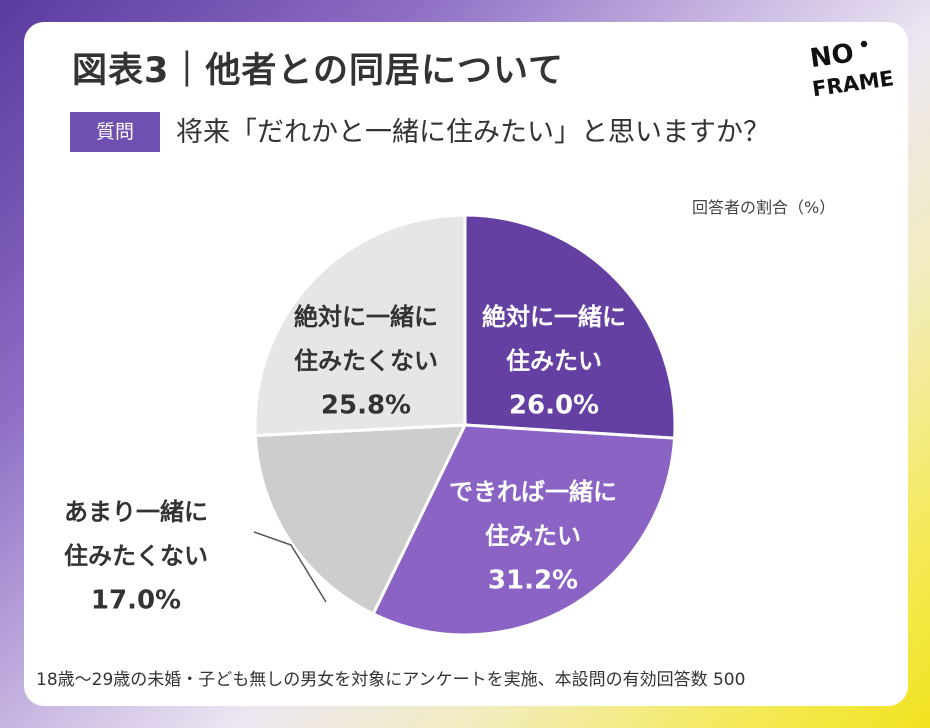 Image resolution: width=930 pixels, height=728 pixels. What do you see at coordinates (136, 512) in the screenshot?
I see `slice-3-line1: あまり一緒に` at bounding box center [136, 512].